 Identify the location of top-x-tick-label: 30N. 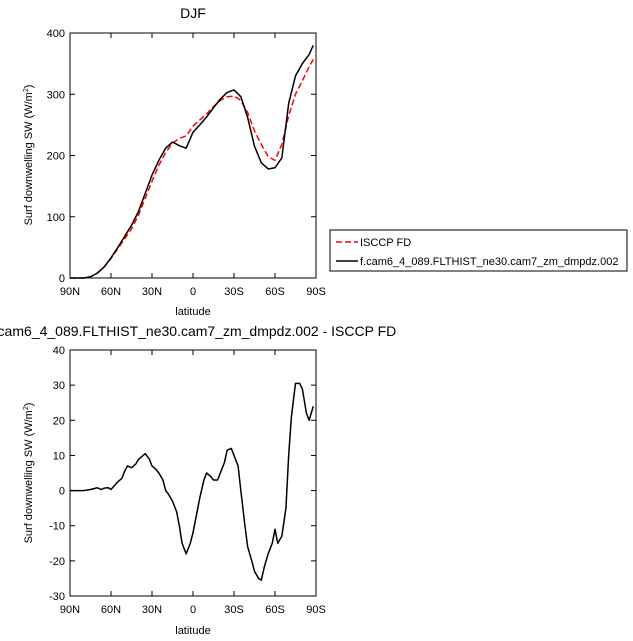
(152, 292).